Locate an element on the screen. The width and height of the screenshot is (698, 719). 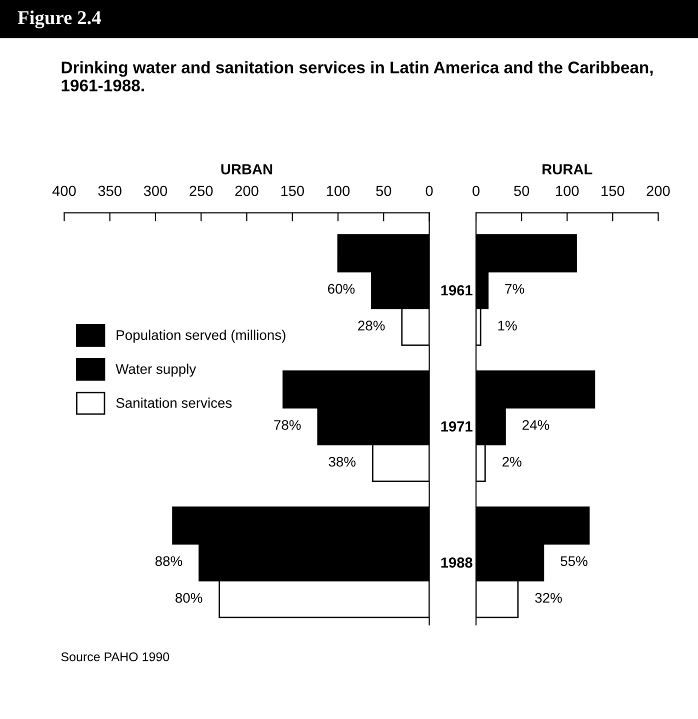
annotation: 55% is located at coordinates (574, 561).